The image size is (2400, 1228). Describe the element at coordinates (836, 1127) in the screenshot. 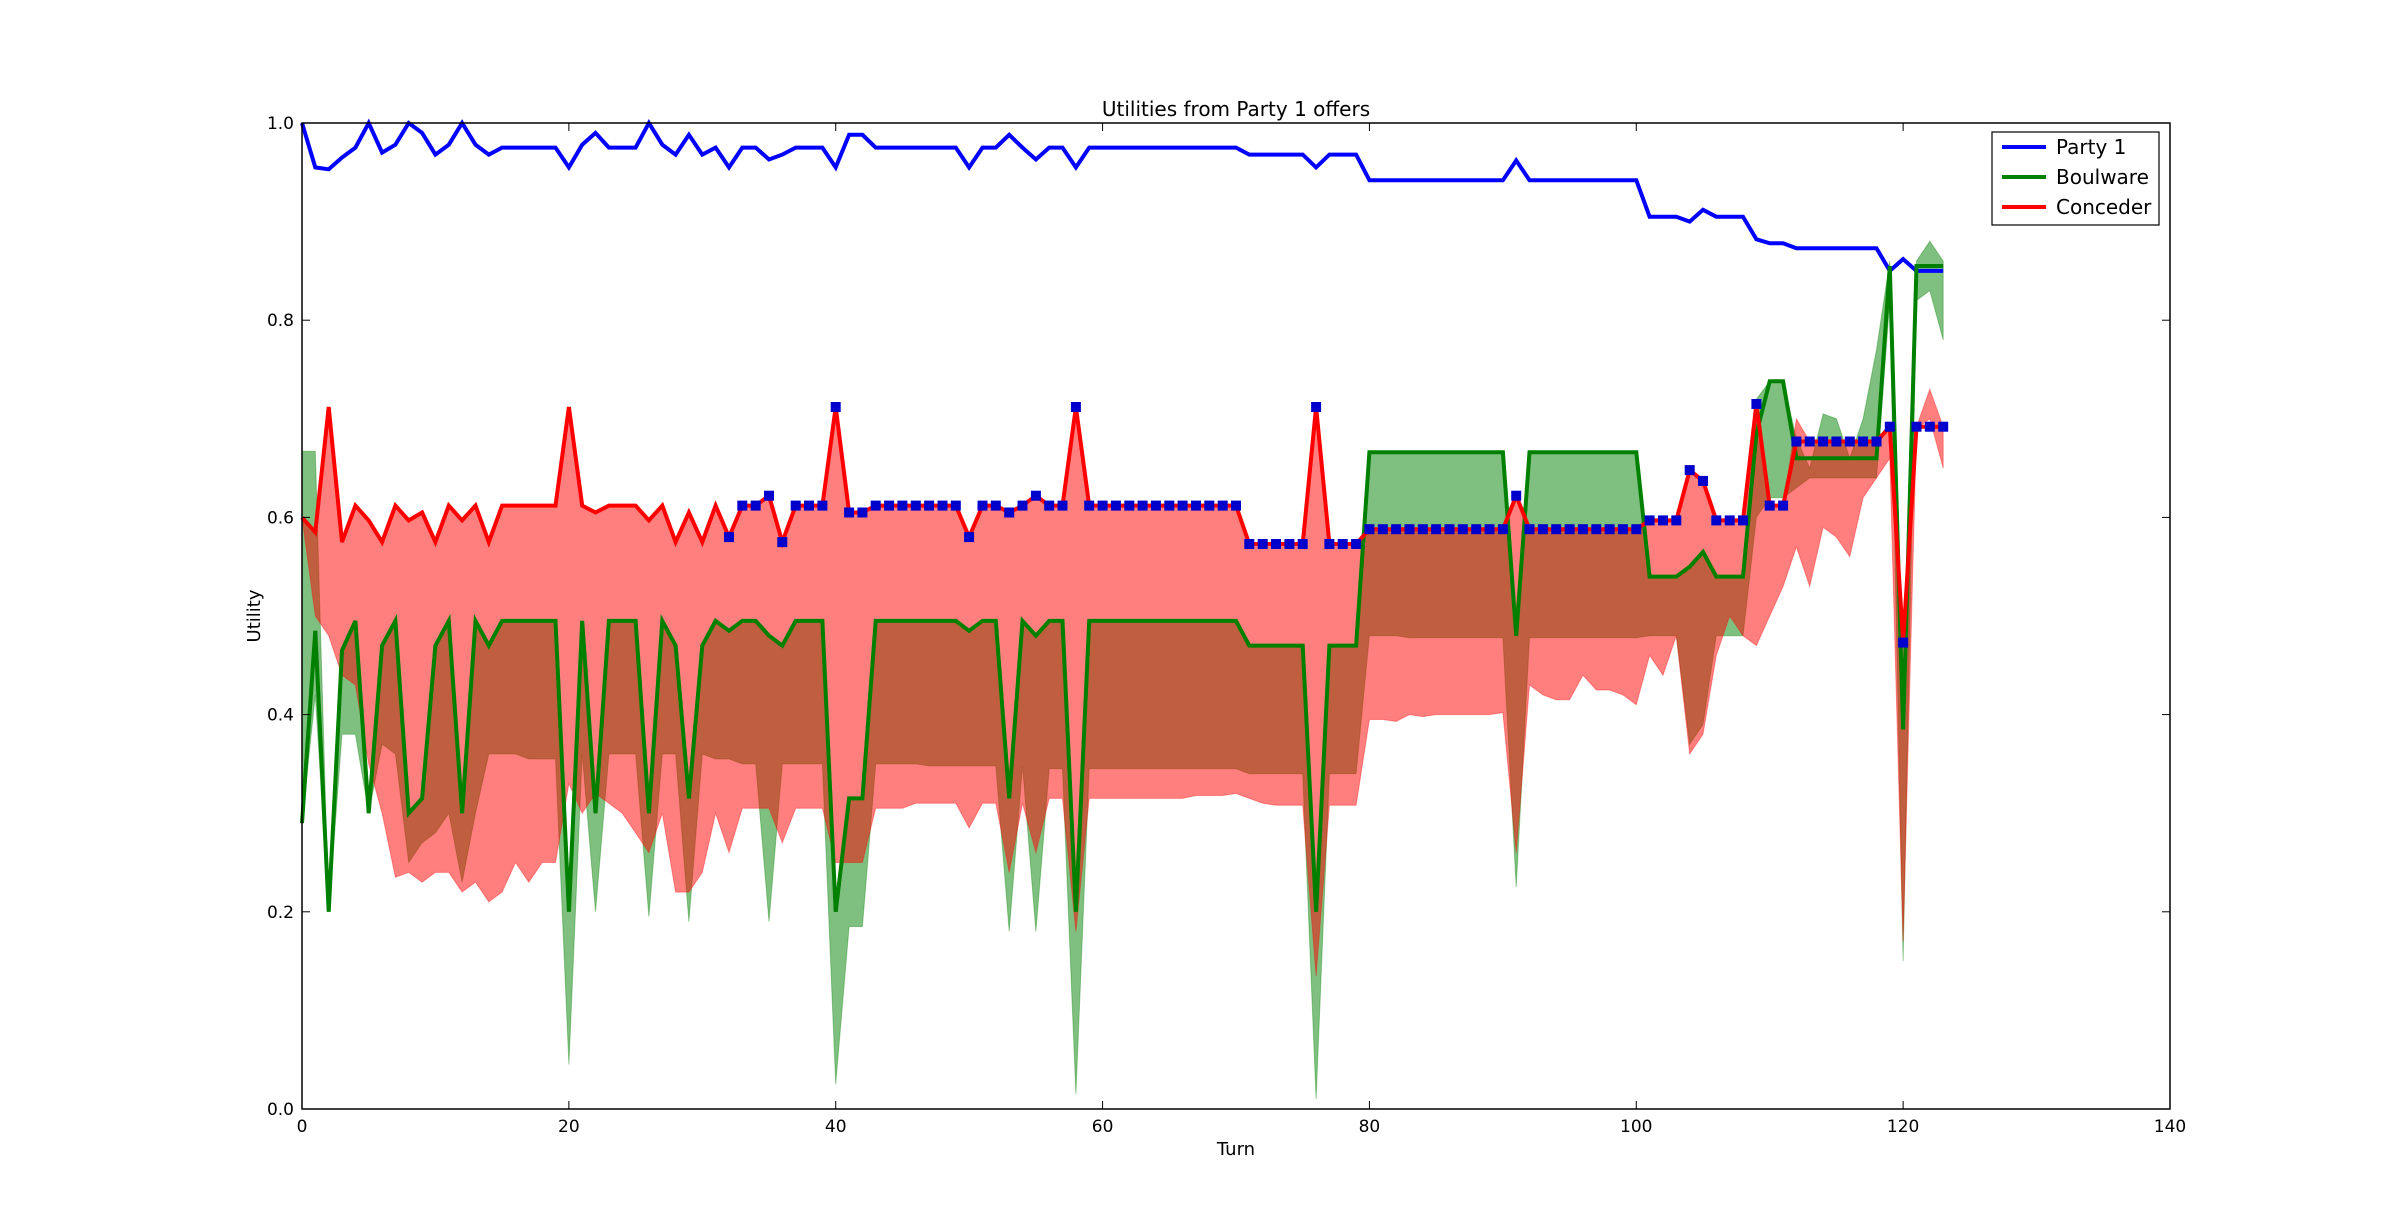

I see `x-tick-label: 40` at that location.